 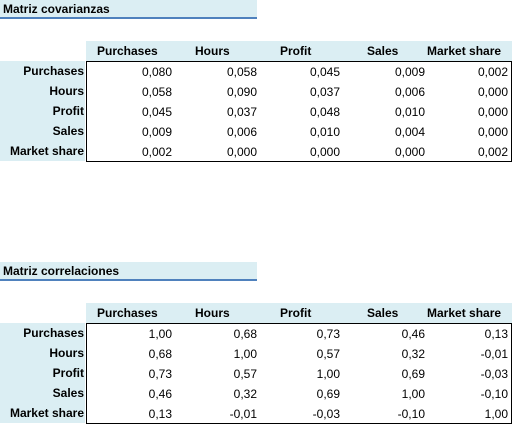 What do you see at coordinates (296, 51) in the screenshot?
I see `covariance-col-header-profit: Profit` at bounding box center [296, 51].